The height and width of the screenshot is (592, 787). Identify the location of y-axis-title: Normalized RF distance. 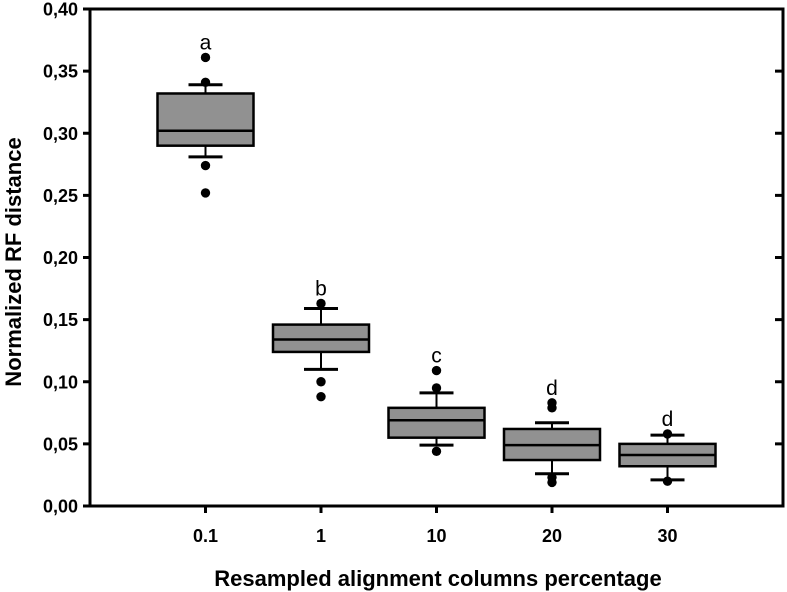
(13, 262).